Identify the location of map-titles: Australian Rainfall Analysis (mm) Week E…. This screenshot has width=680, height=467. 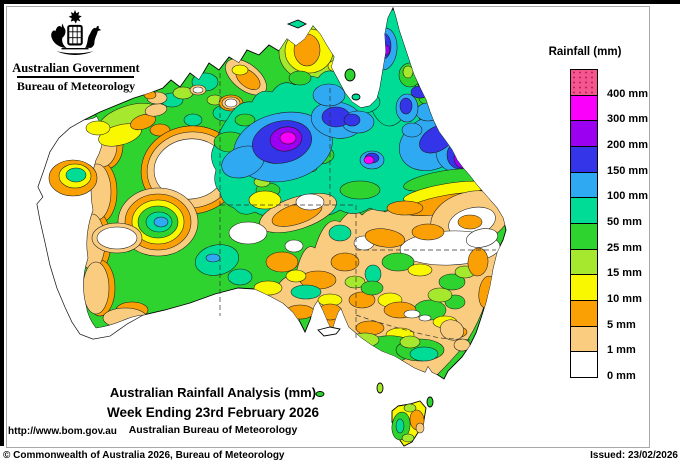
(213, 410).